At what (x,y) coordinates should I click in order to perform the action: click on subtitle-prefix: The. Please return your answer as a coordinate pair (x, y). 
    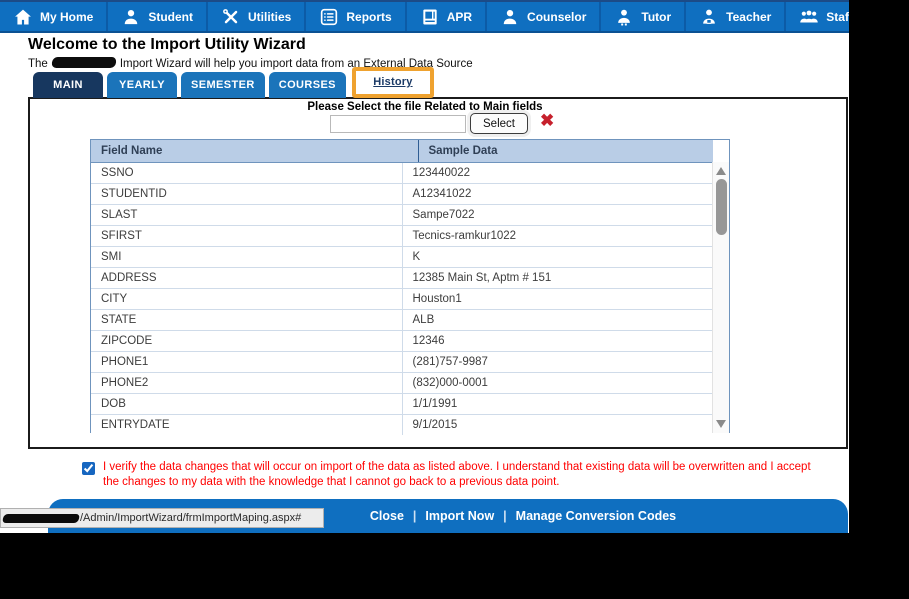
    Looking at the image, I should click on (38, 64).